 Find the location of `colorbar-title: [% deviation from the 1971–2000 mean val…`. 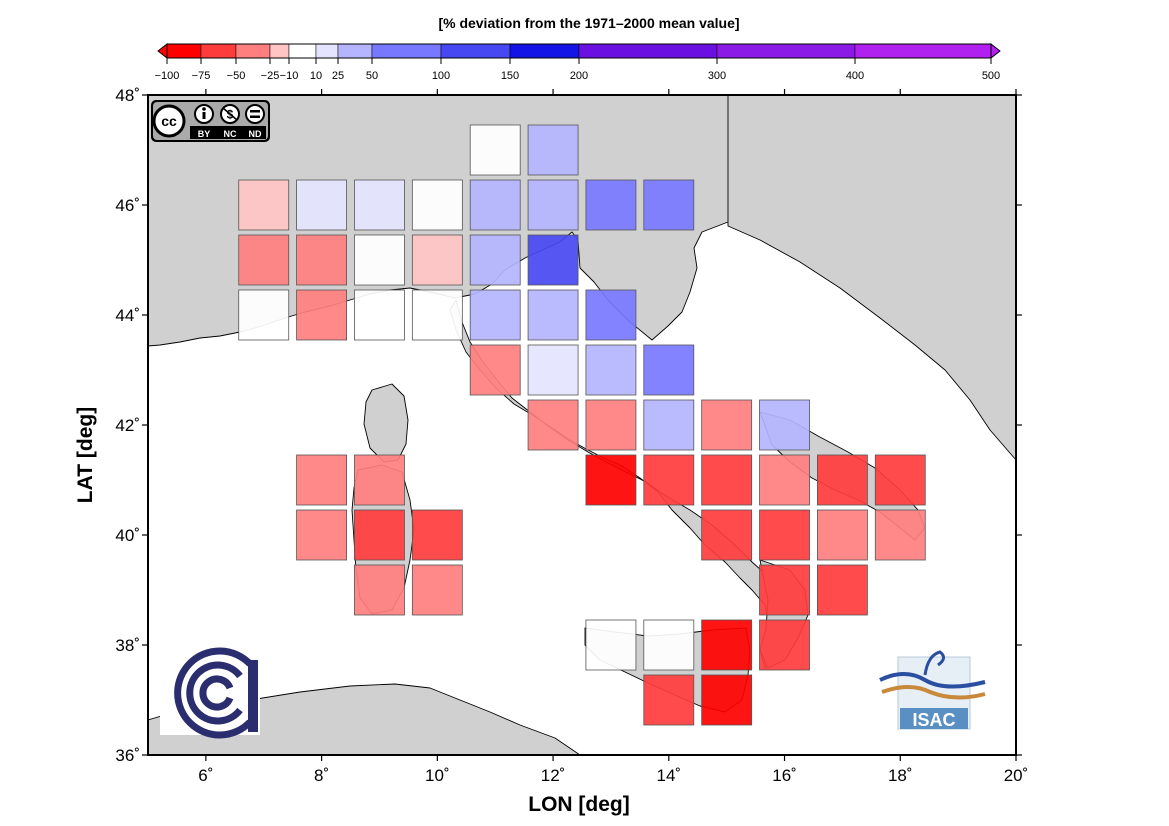

colorbar-title: [% deviation from the 1971–2000 mean val… is located at coordinates (588, 23).